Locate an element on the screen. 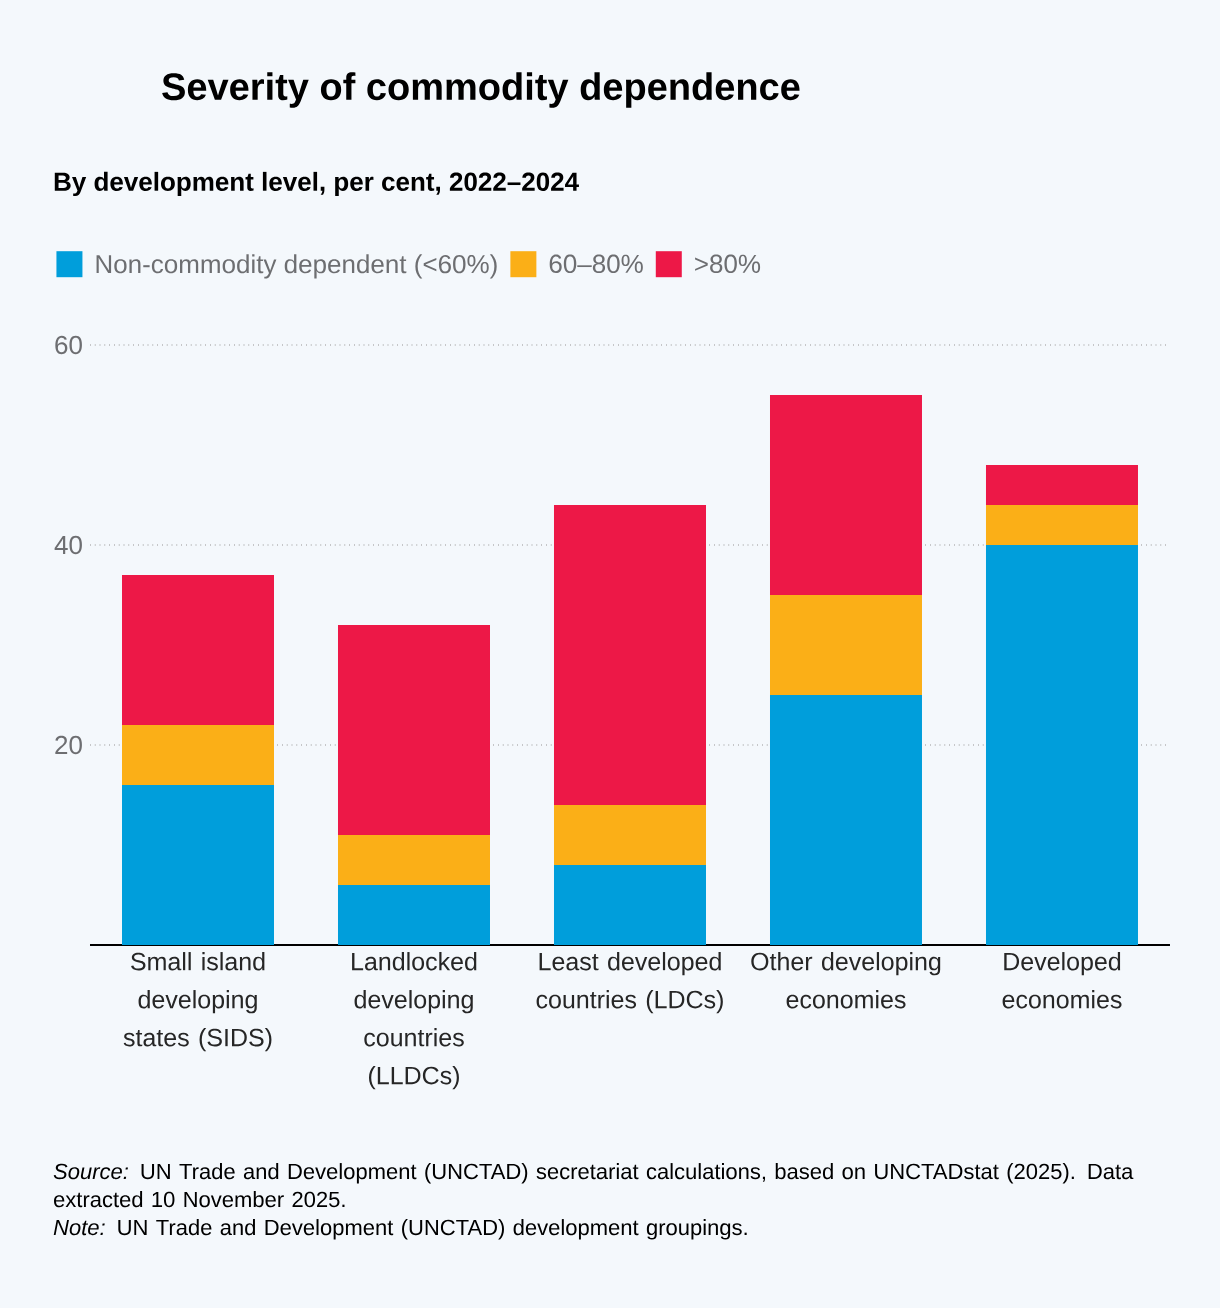 This screenshot has height=1308, width=1220. x-tick-label: Other developing economies is located at coordinates (846, 980).